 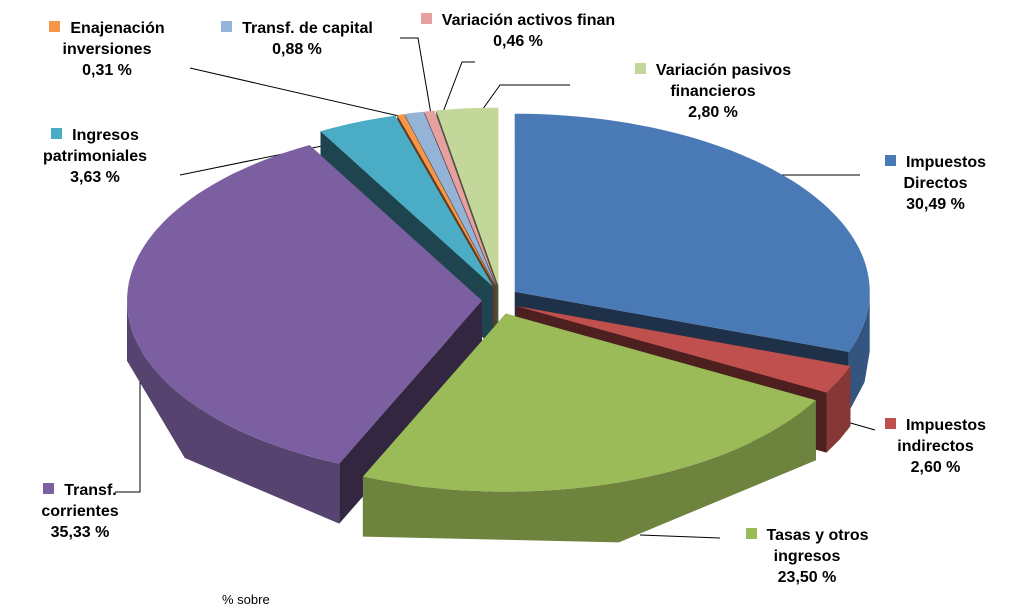 I want to click on value-label: 35,33 %, so click(x=80, y=532).